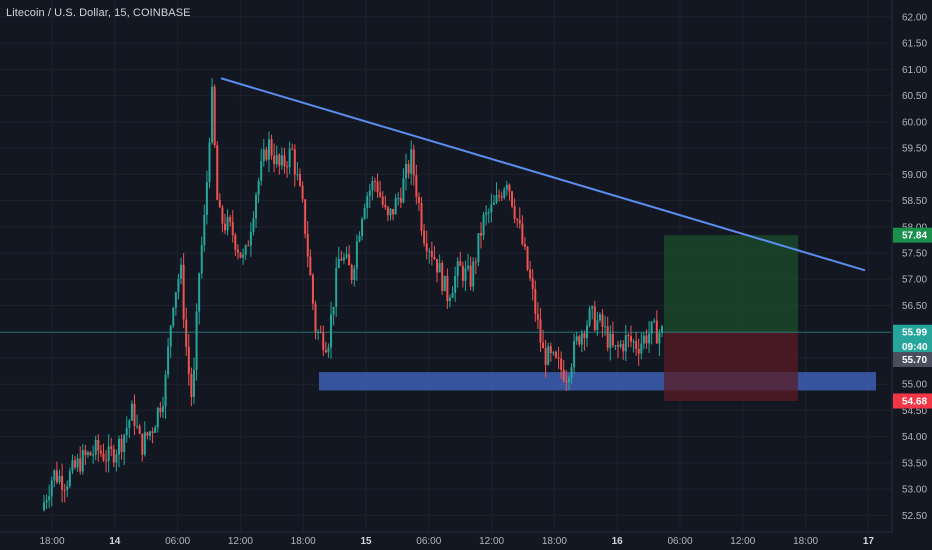 The width and height of the screenshot is (932, 550). I want to click on time-tick-label: 12:00, so click(742, 541).